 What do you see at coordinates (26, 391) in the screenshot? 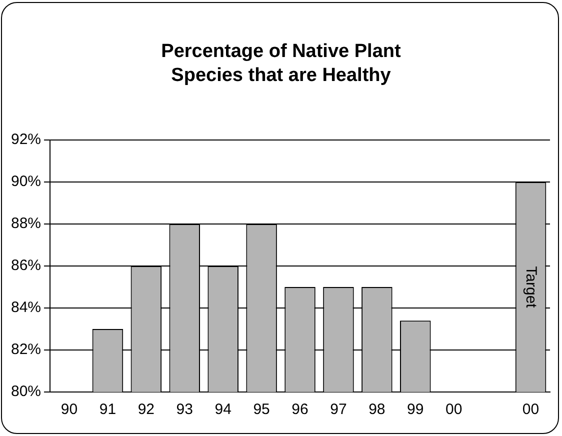
I see `y-tick-label: 80%` at bounding box center [26, 391].